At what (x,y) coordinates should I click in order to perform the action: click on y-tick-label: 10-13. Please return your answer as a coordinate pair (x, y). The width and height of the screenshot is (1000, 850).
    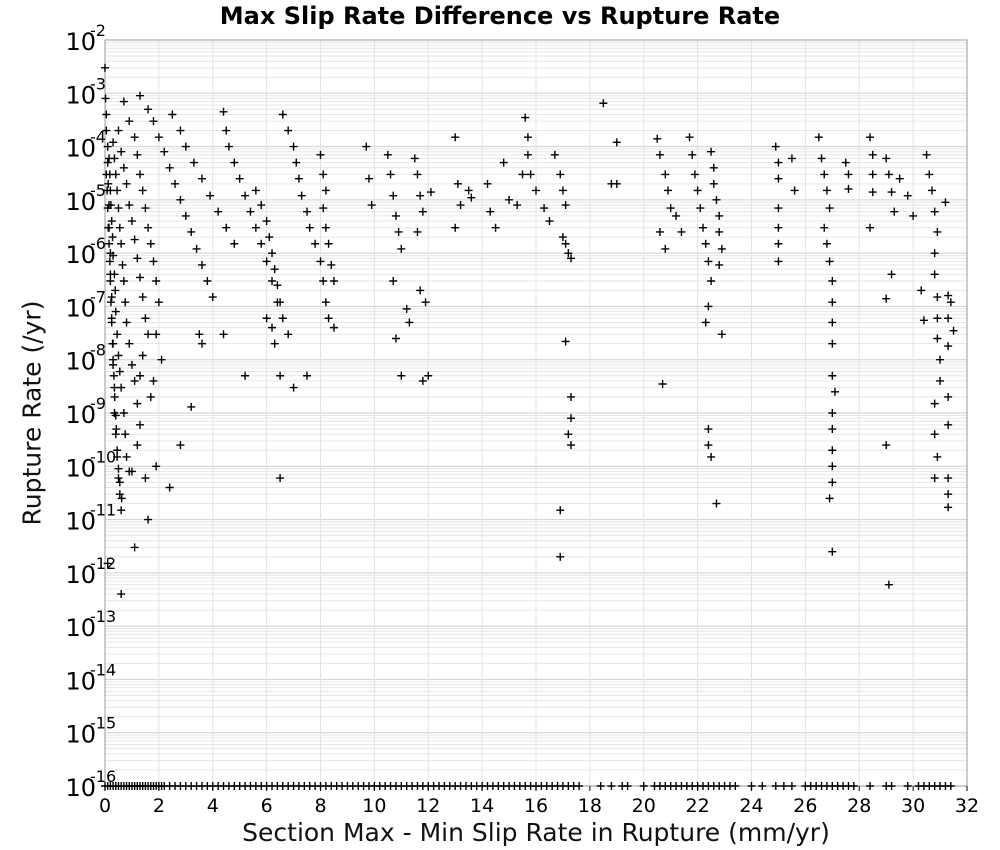
    Looking at the image, I should click on (90, 624).